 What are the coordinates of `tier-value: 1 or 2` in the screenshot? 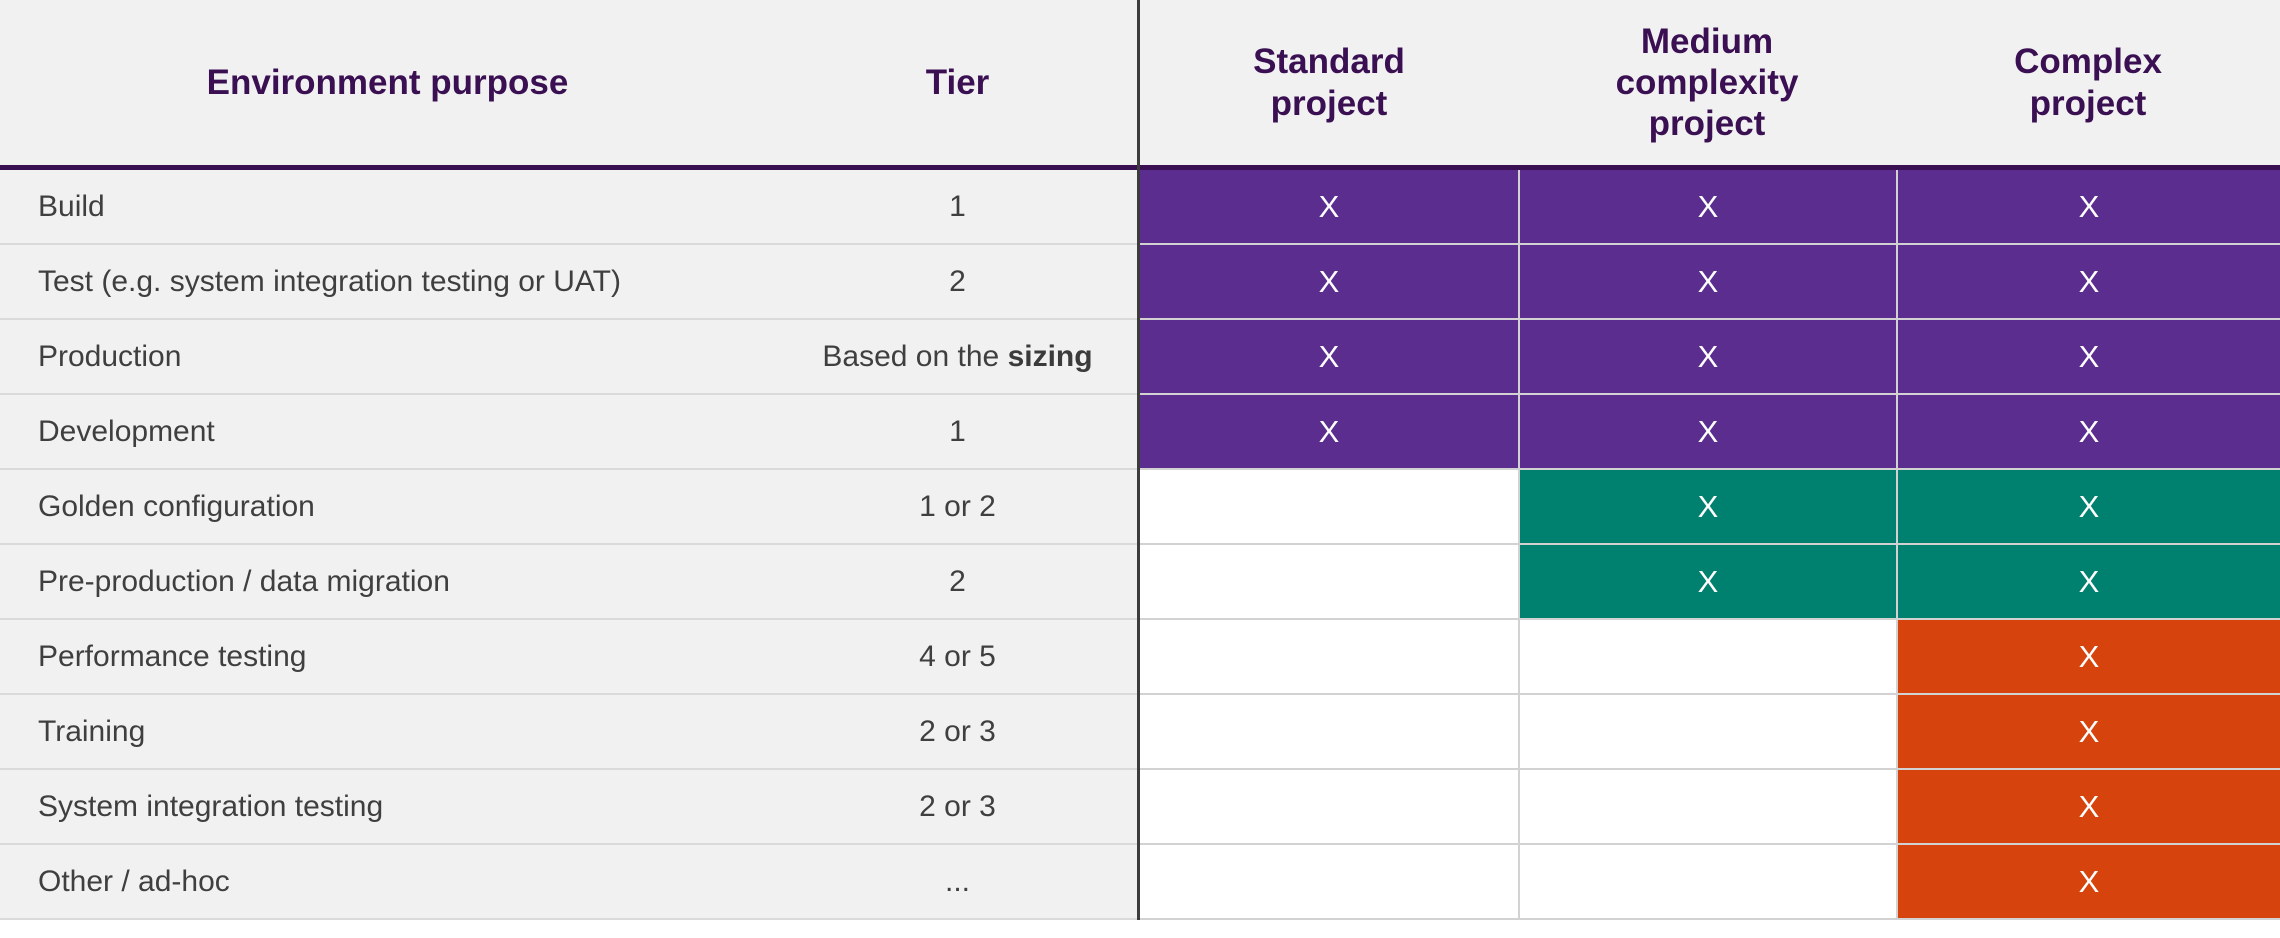 It's located at (957, 506).